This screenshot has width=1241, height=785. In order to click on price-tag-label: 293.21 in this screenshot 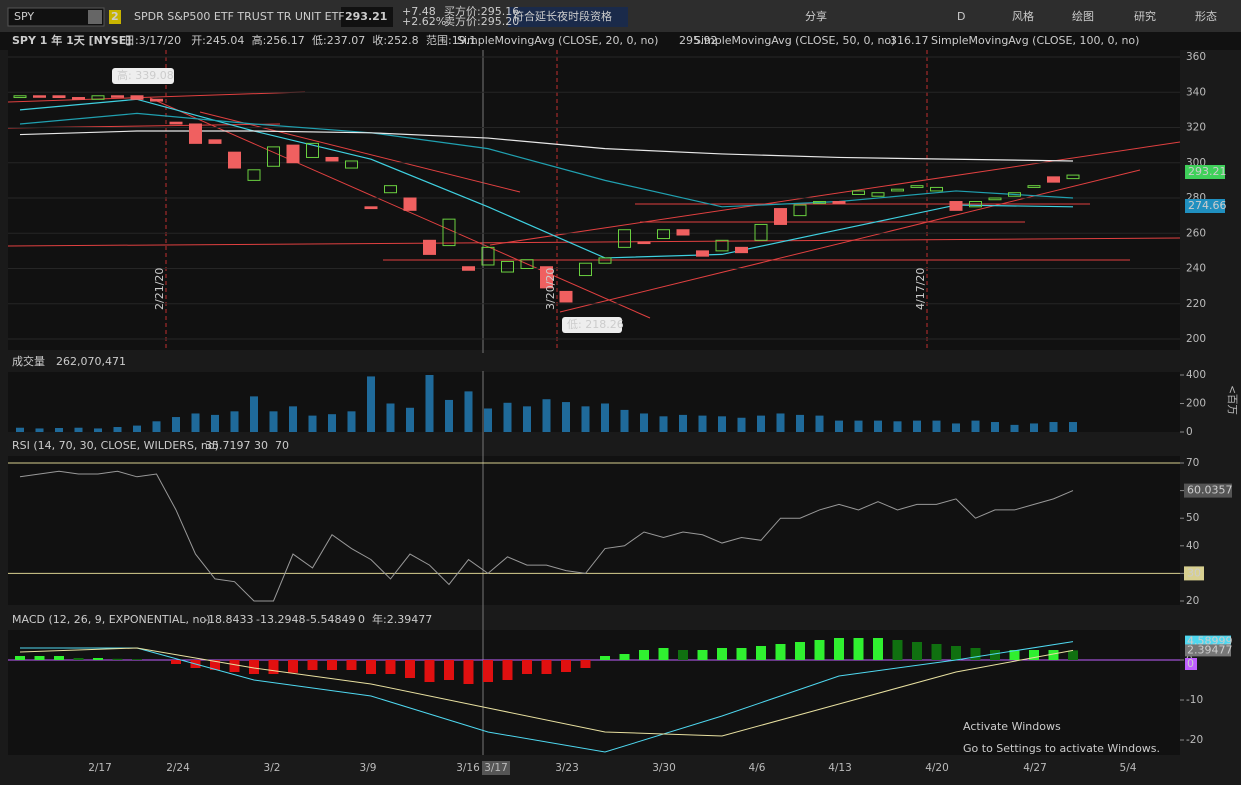, I will do `click(1207, 171)`.